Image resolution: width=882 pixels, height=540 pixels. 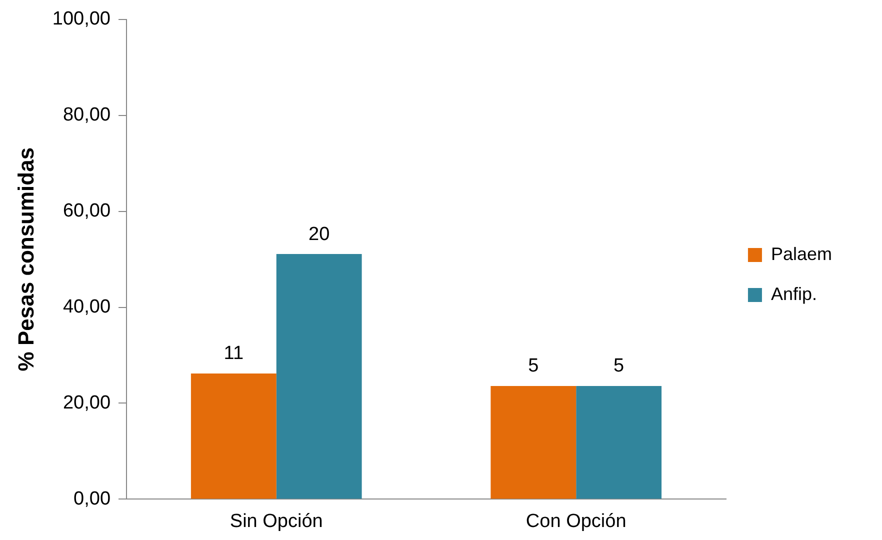 What do you see at coordinates (86, 403) in the screenshot?
I see `y-tick-label: 20,00` at bounding box center [86, 403].